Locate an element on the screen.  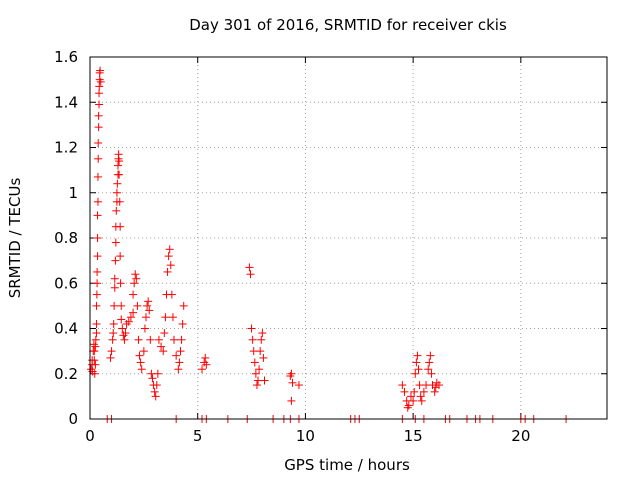
x-axis-label: GPS time / hours is located at coordinates (347, 465).